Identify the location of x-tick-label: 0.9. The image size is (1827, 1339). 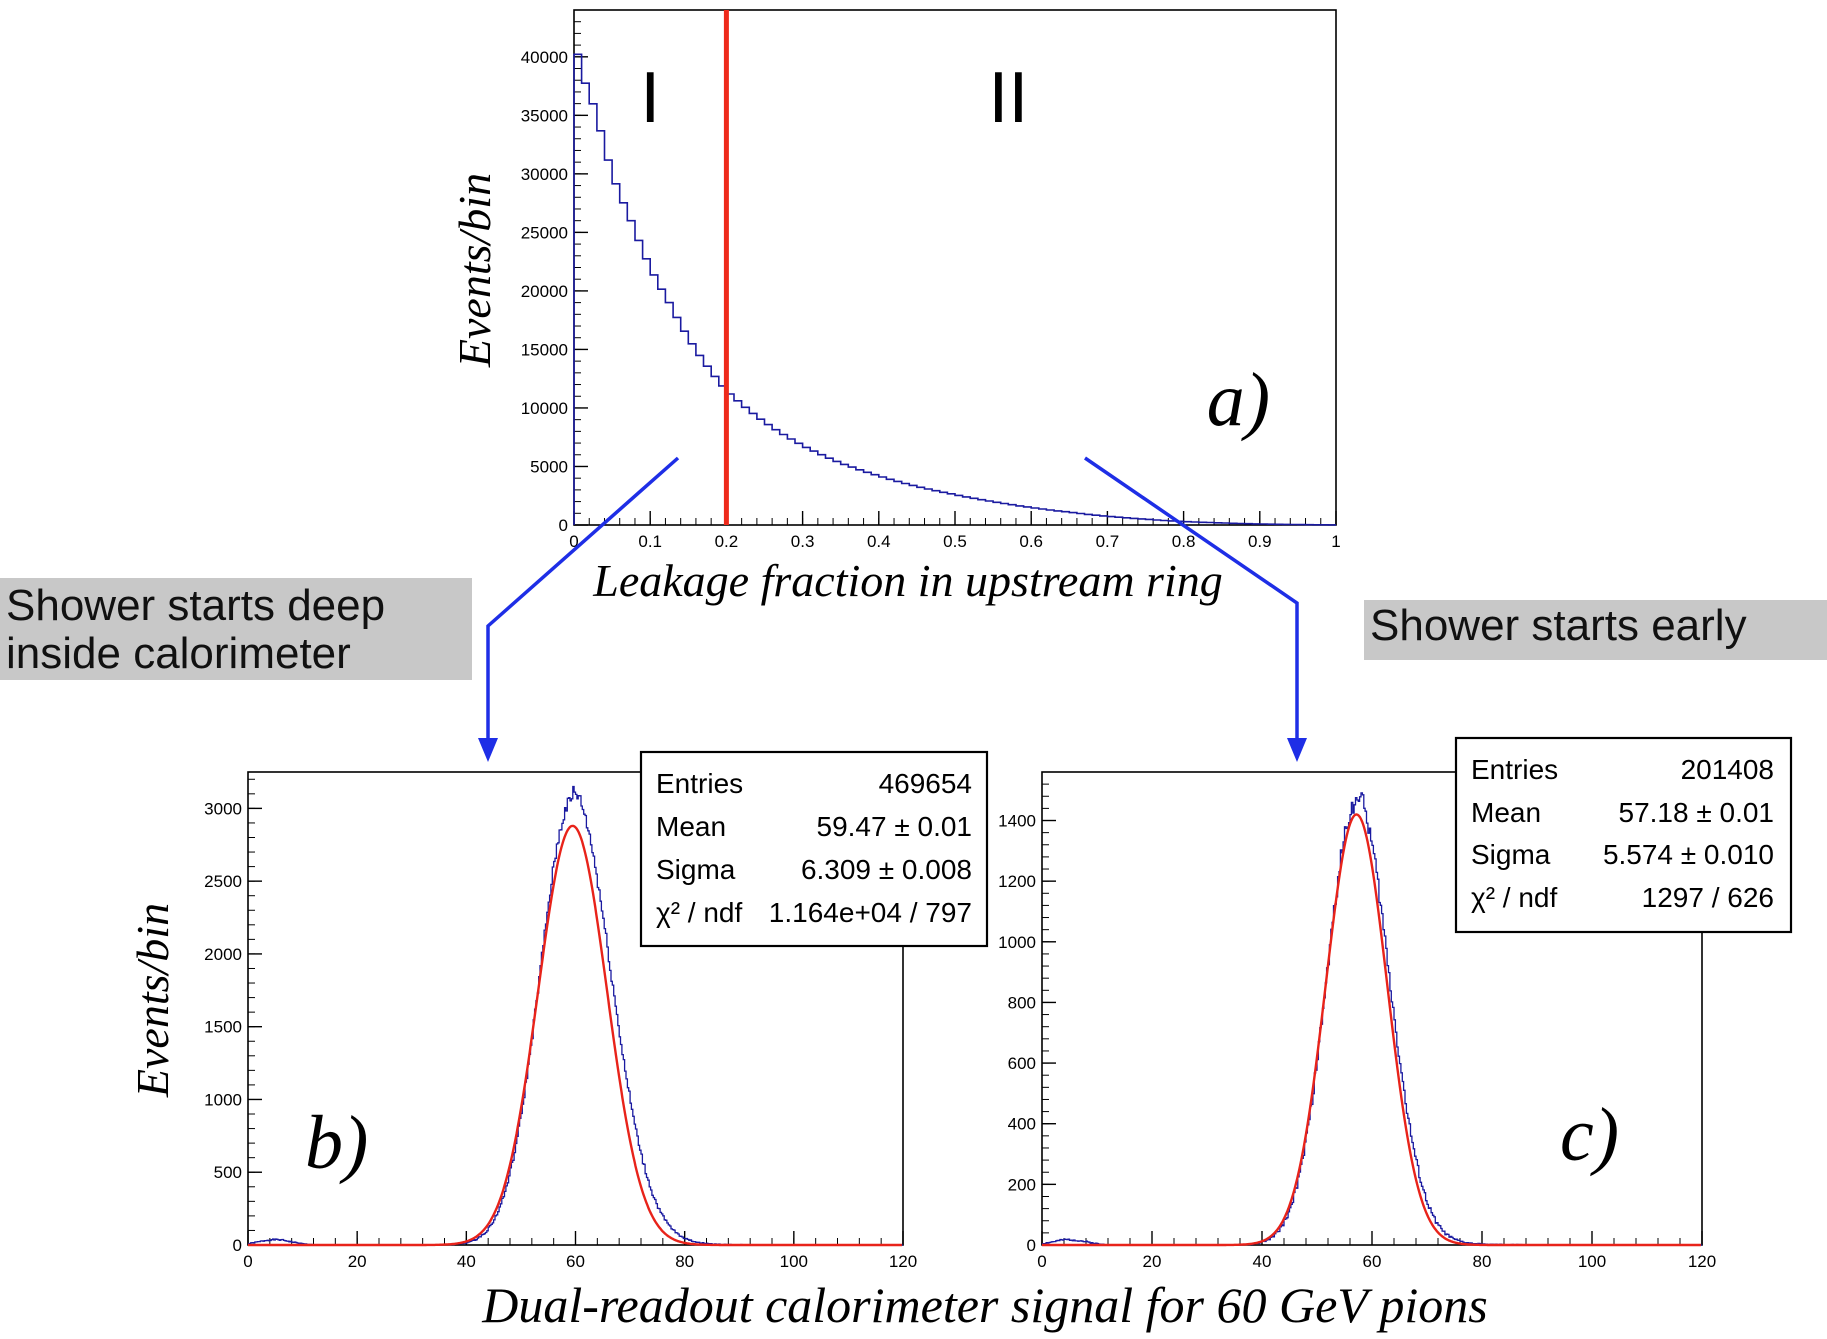
(1260, 541).